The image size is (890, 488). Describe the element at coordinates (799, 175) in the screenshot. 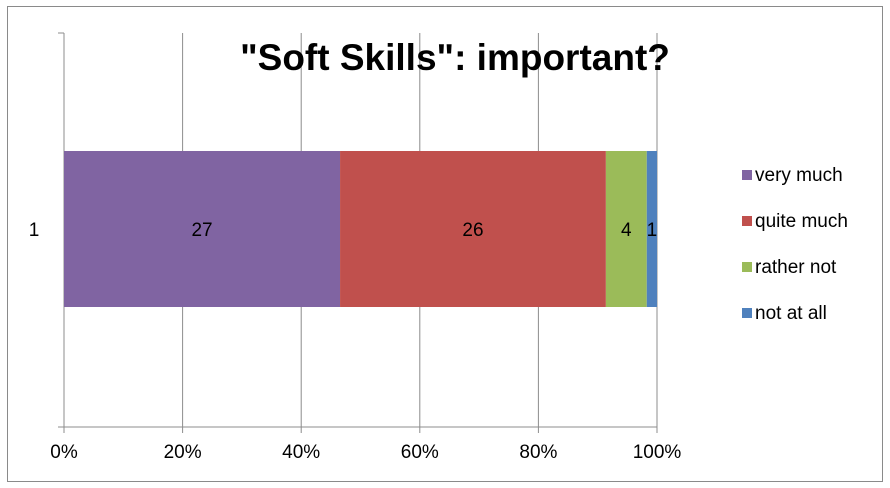

I see `legend-label: very much` at that location.